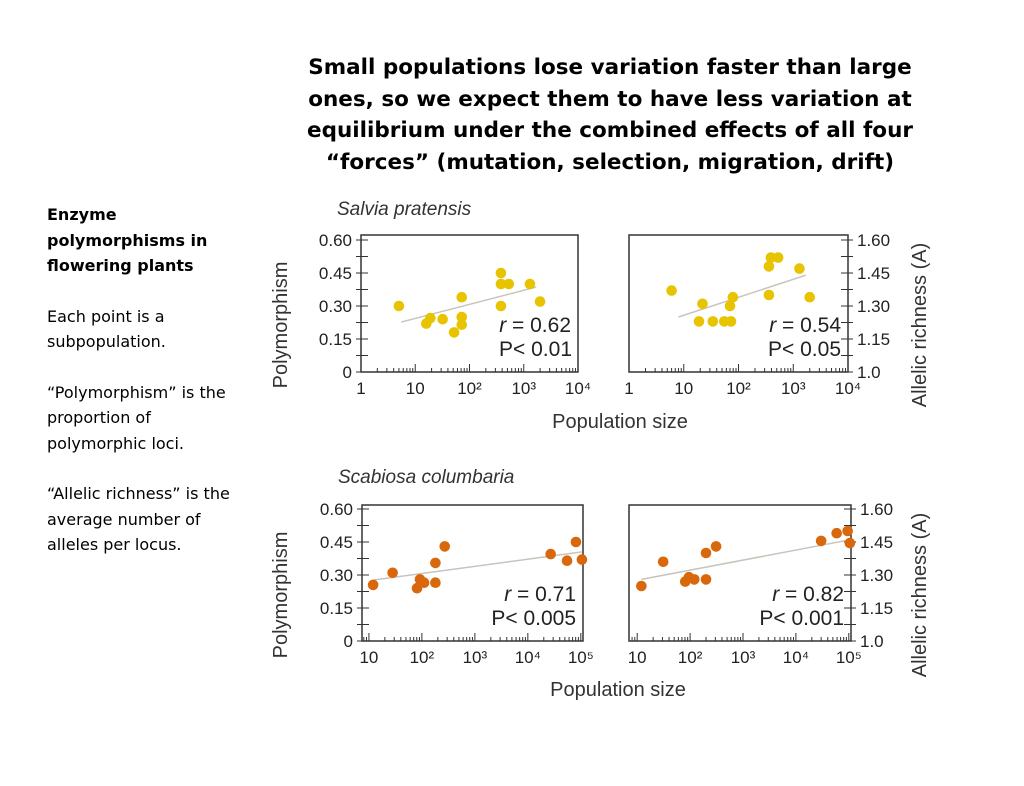 The height and width of the screenshot is (786, 1024). What do you see at coordinates (457, 583) in the screenshot?
I see `scatter-plot: 10 10² 10³ 10⁴ 10⁵ 0 0.15 0.30 0.45 0.60 r = 0.71` at bounding box center [457, 583].